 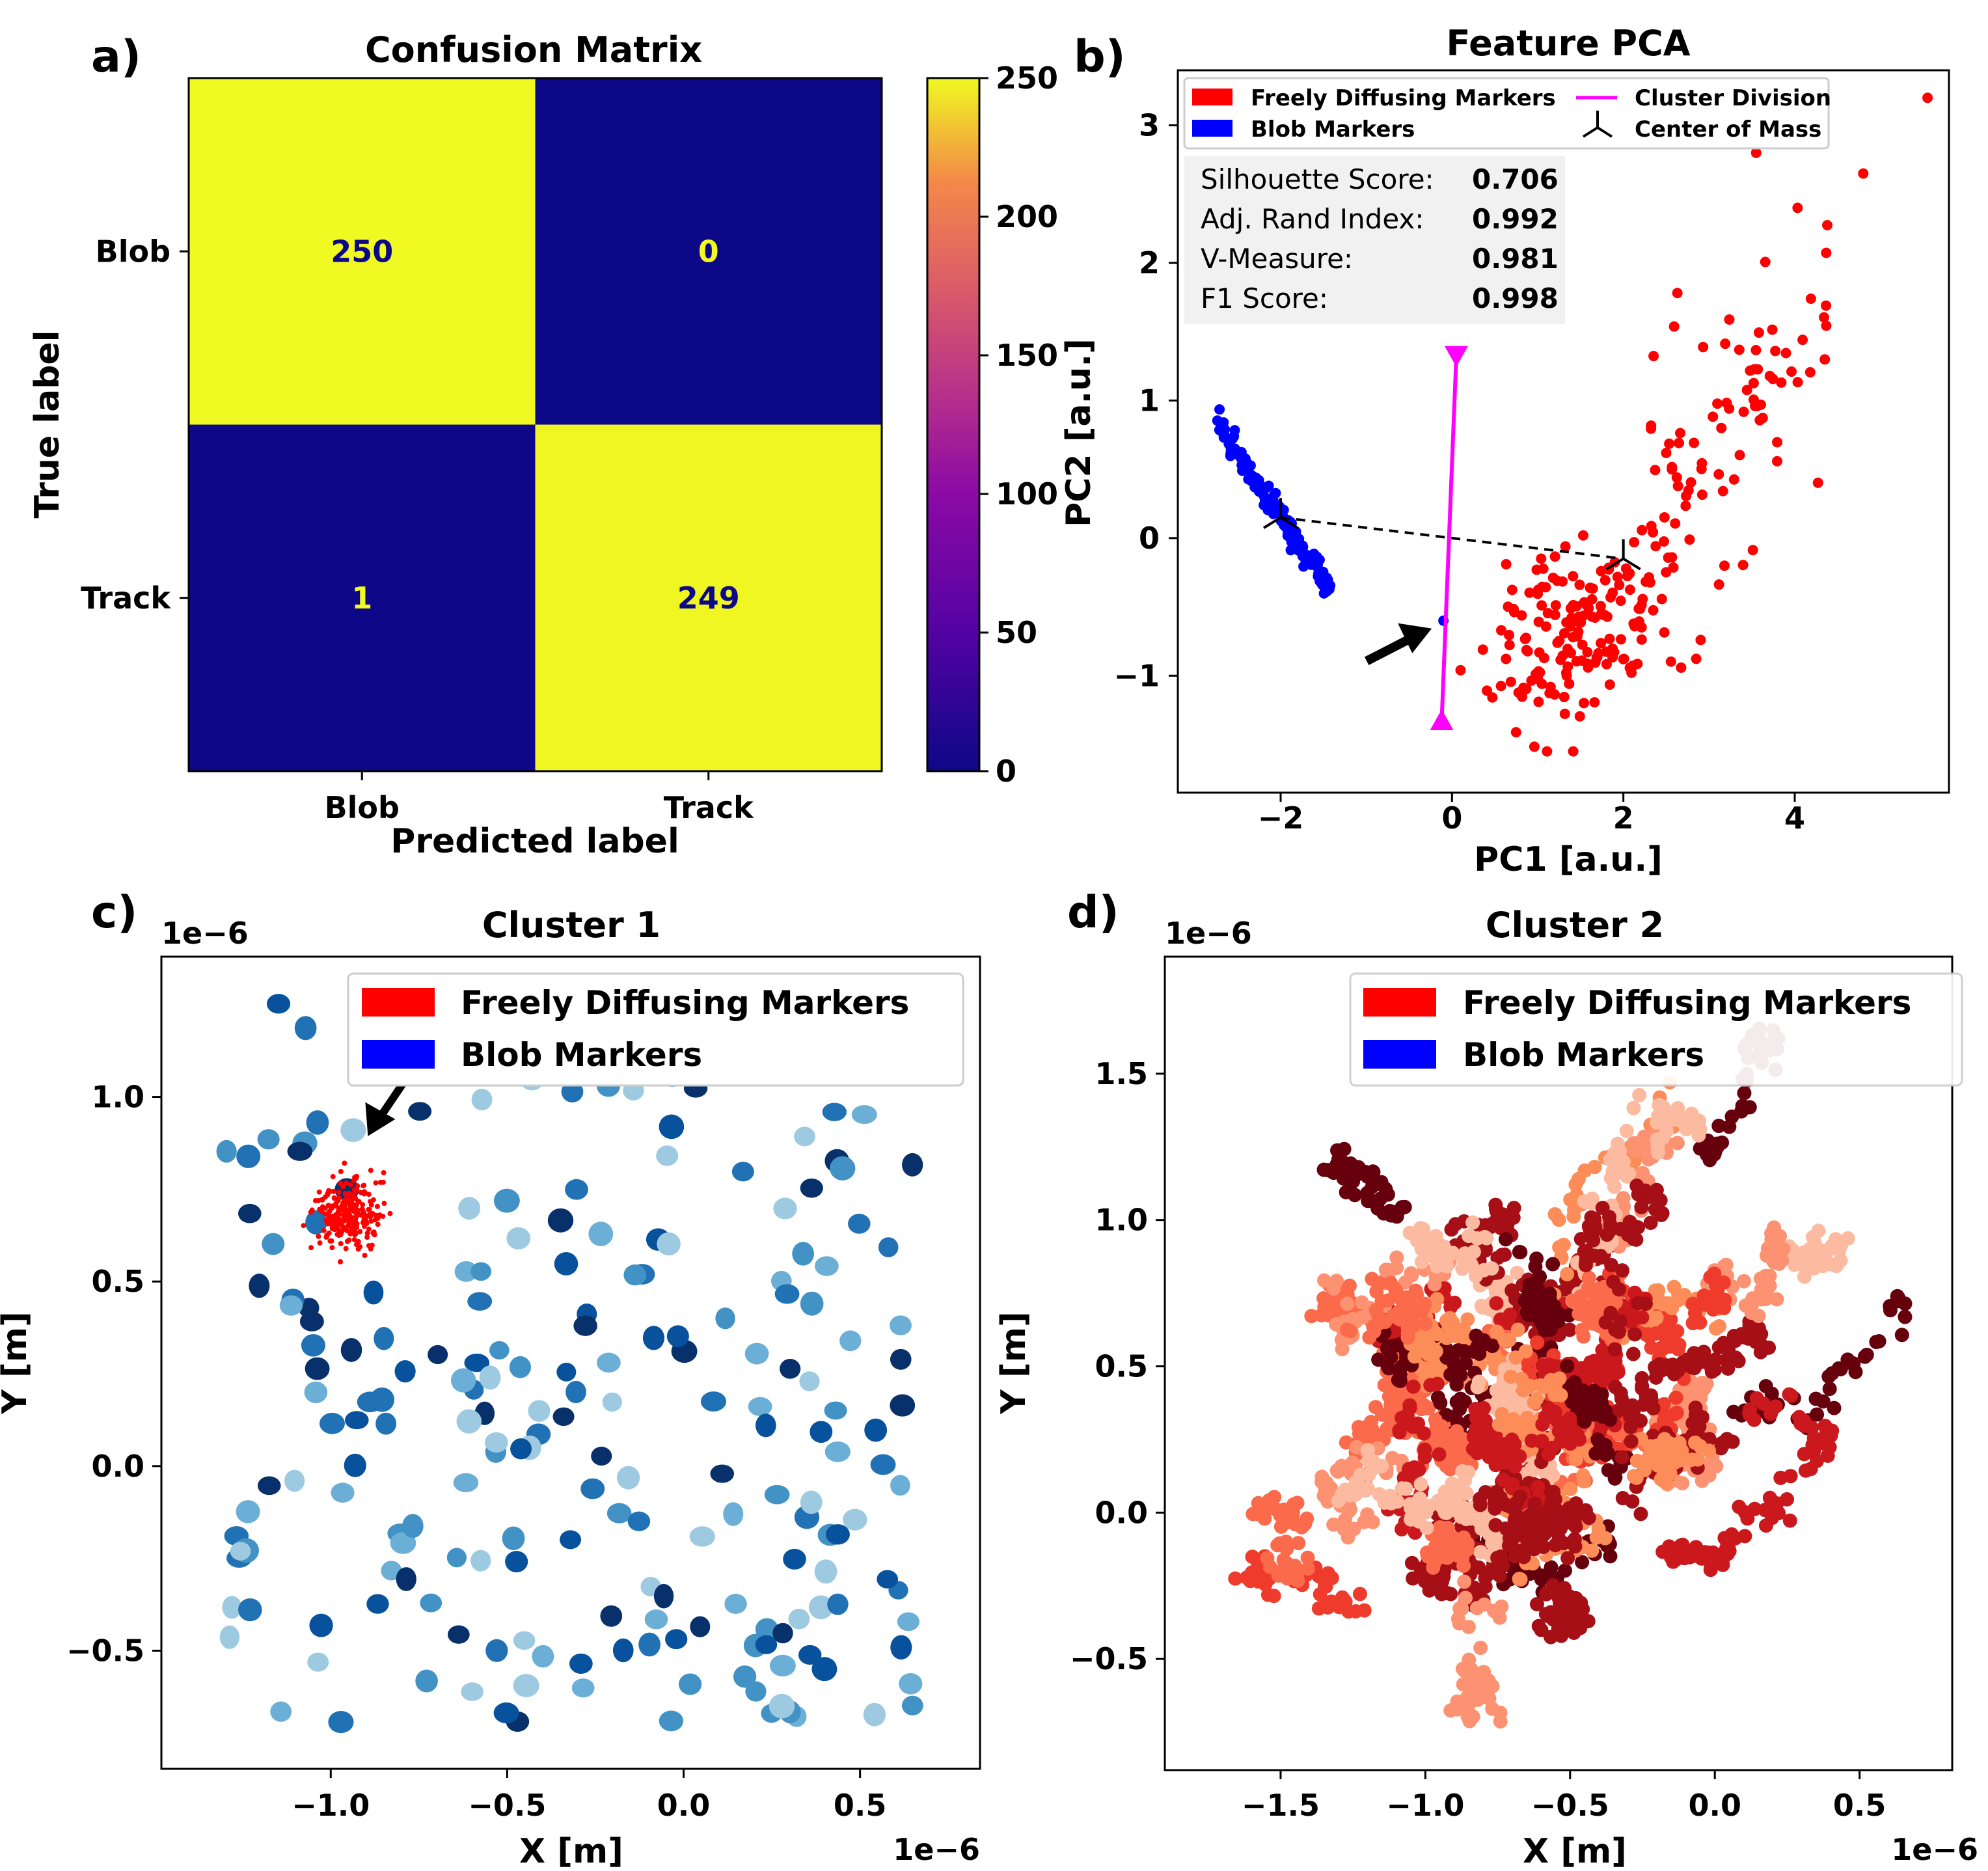 I want to click on colorbar-tick-label: 50, so click(x=1016, y=633).